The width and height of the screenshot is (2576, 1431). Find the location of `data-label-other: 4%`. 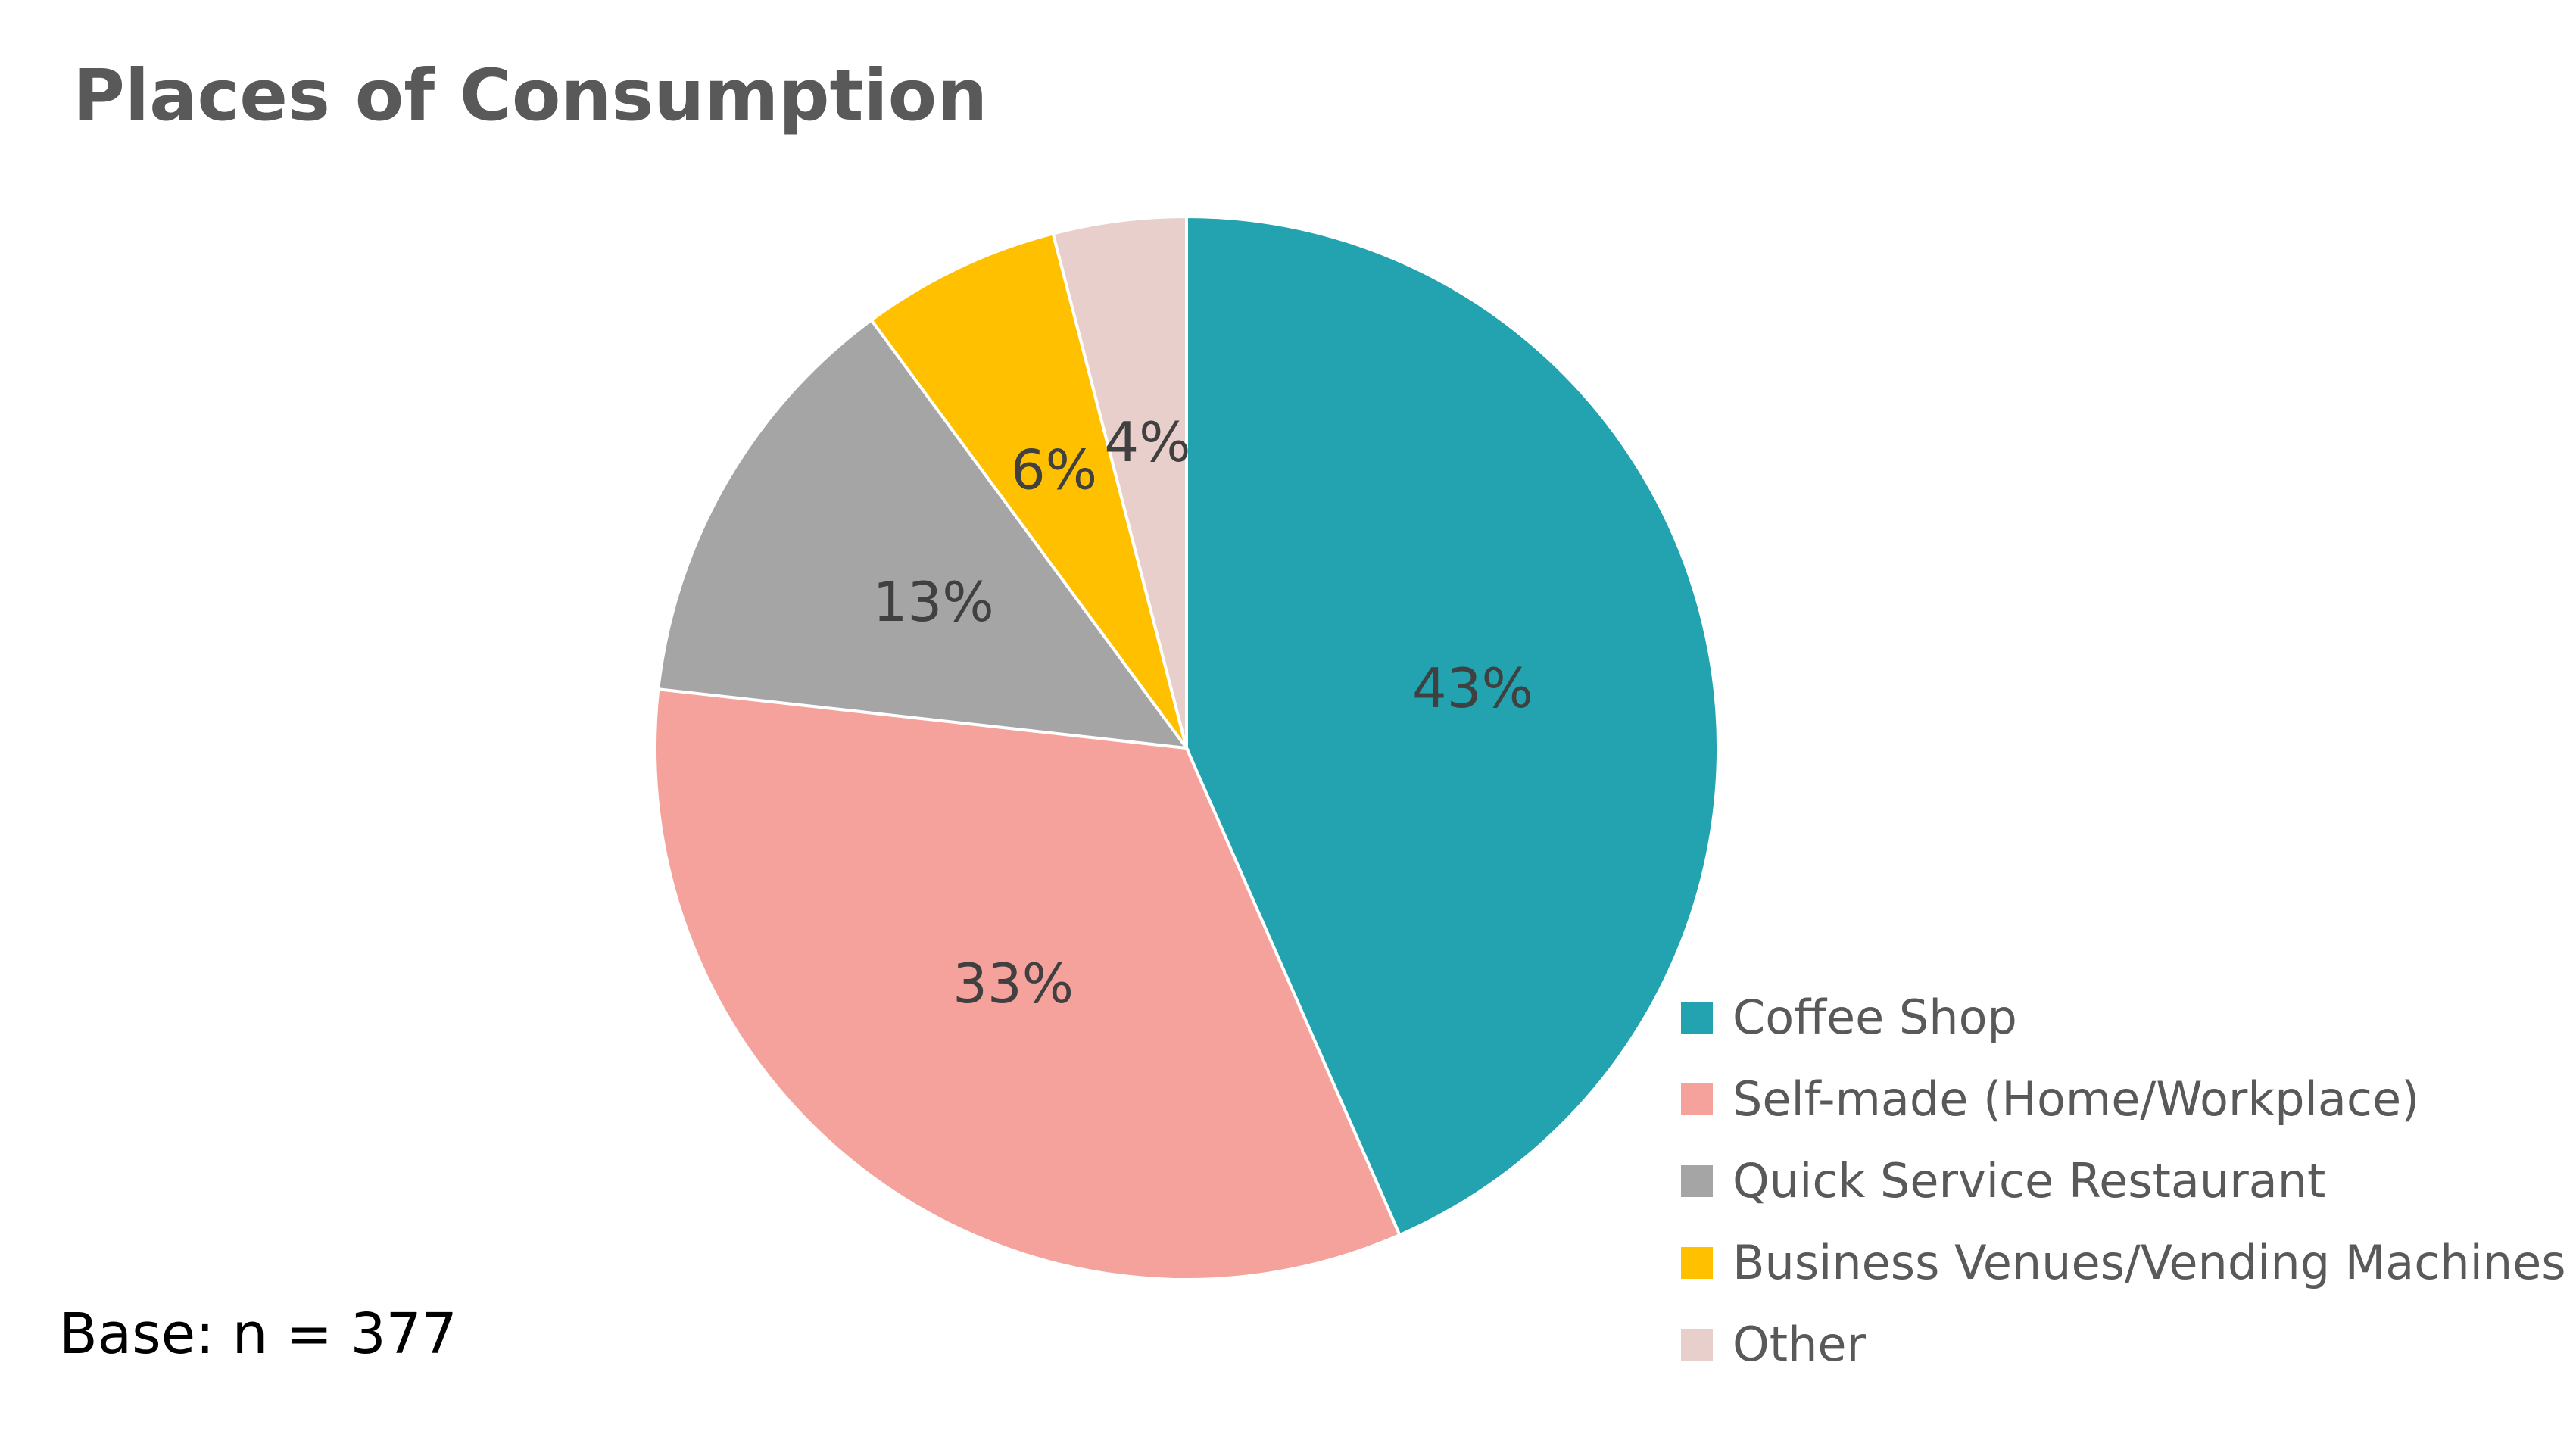

data-label-other: 4% is located at coordinates (1147, 442).